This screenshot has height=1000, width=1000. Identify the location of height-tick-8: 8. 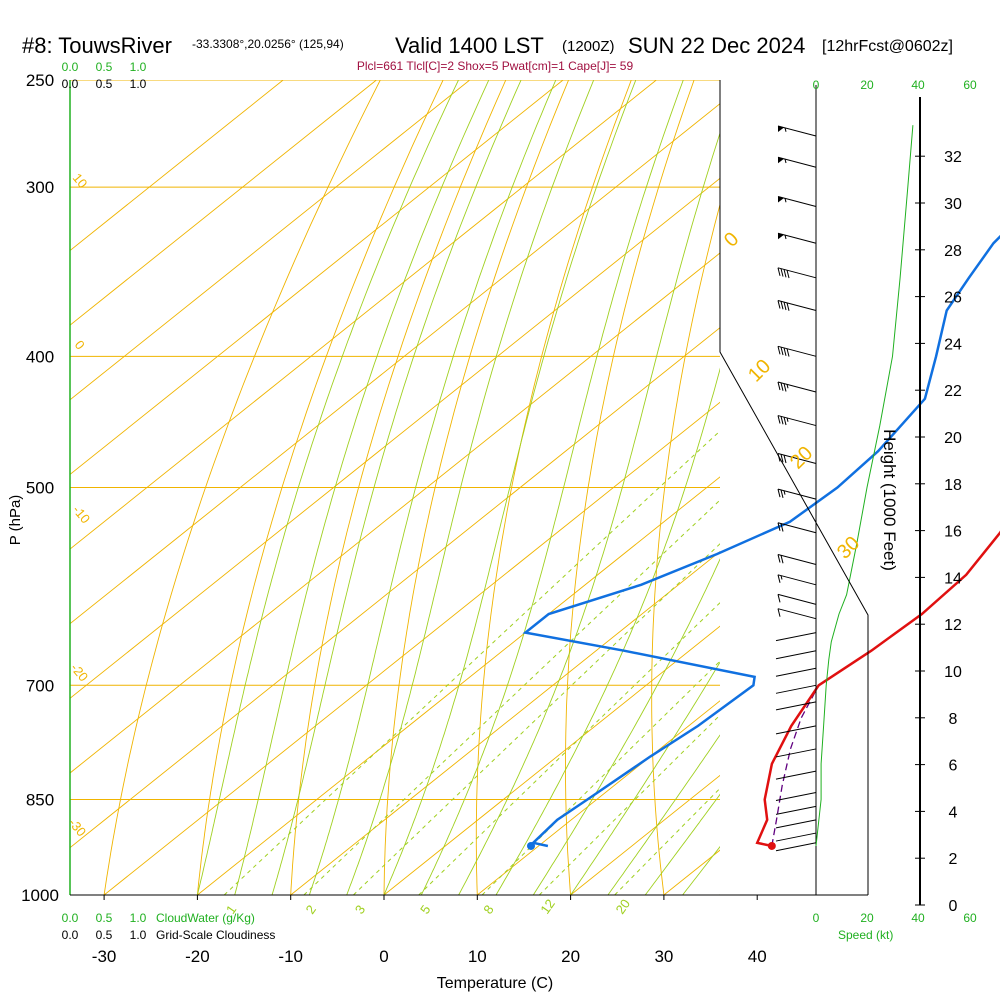
(953, 719).